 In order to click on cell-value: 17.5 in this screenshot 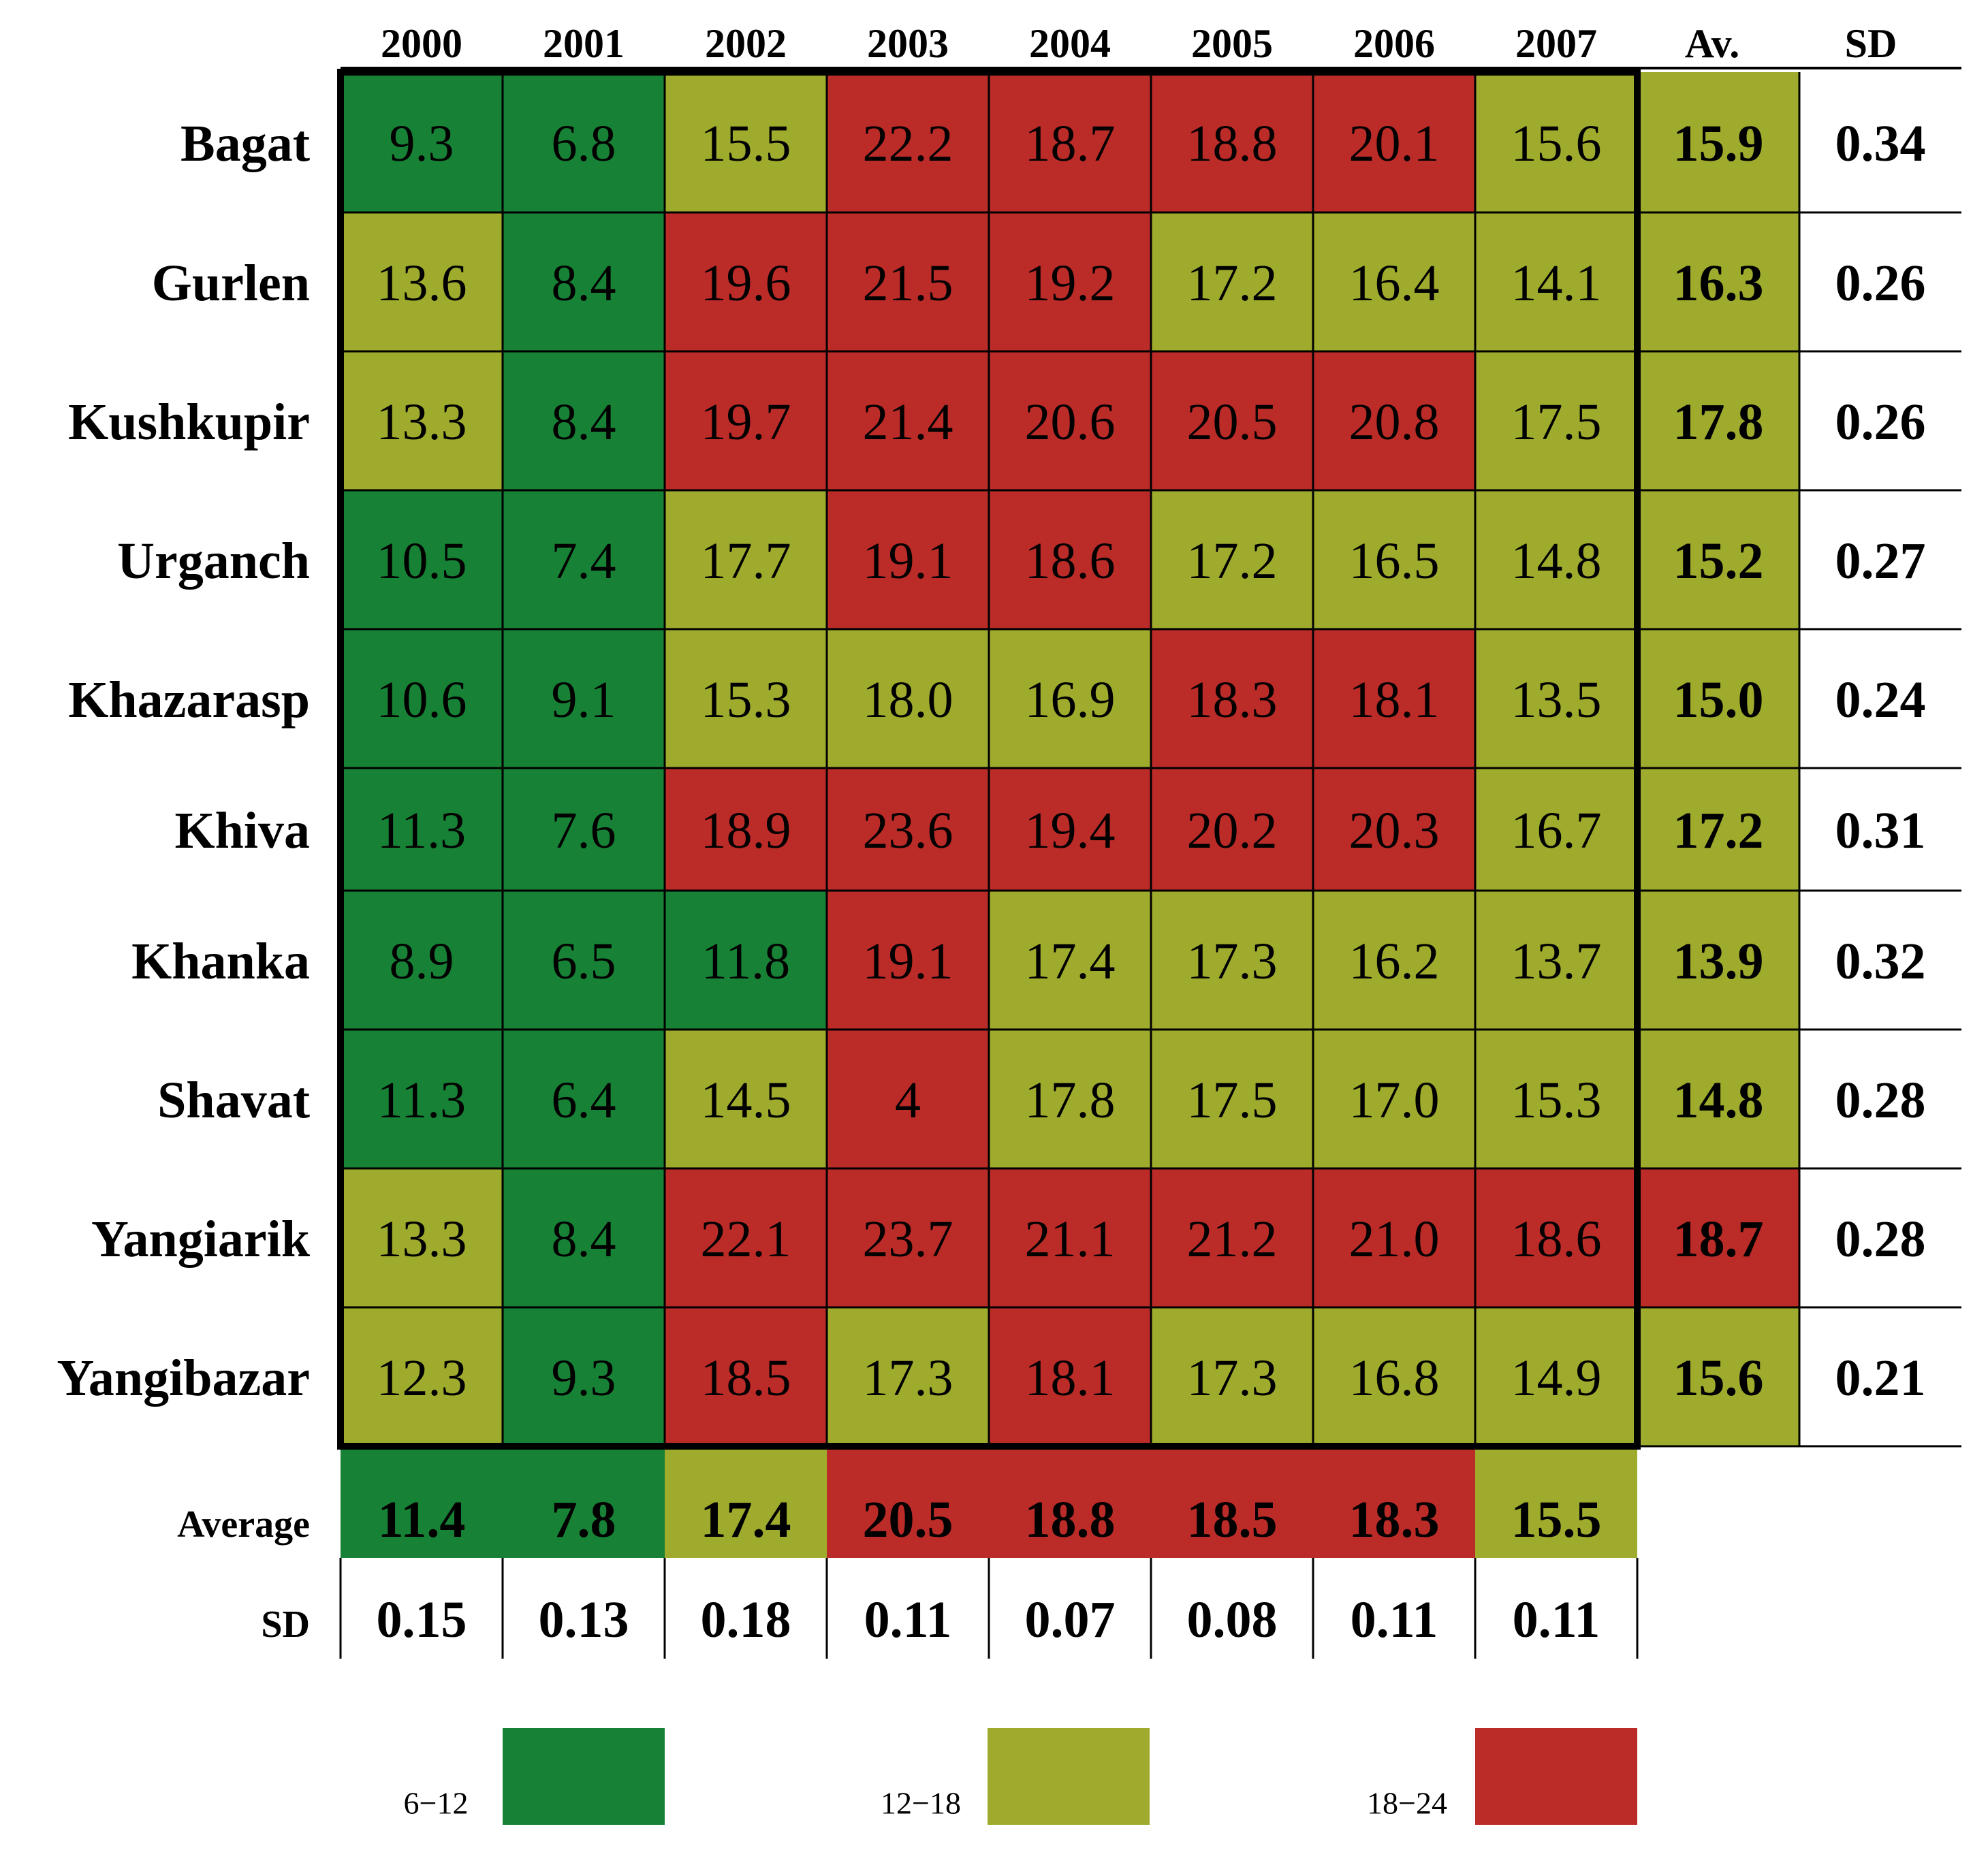, I will do `click(1232, 1100)`.